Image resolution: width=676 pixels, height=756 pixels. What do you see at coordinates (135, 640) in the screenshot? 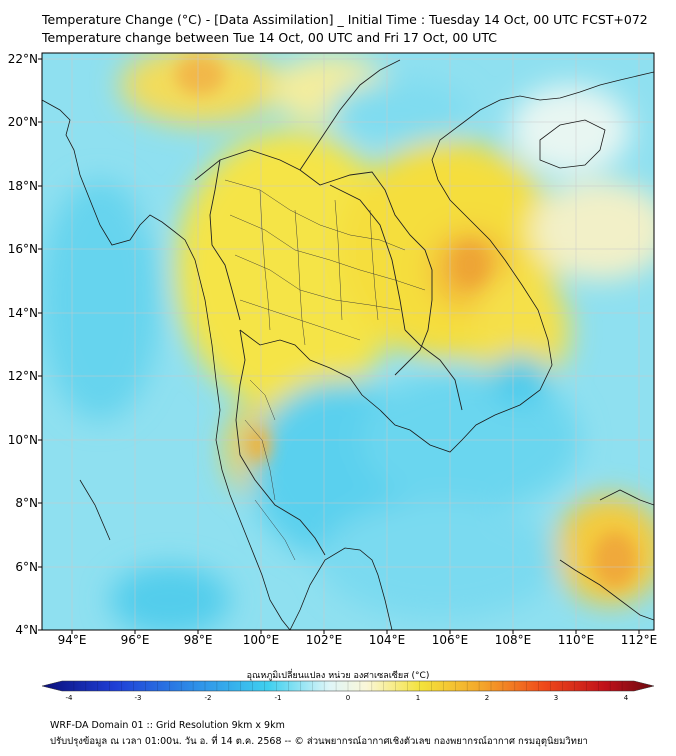
I see `lon-label: 96°E` at bounding box center [135, 640].